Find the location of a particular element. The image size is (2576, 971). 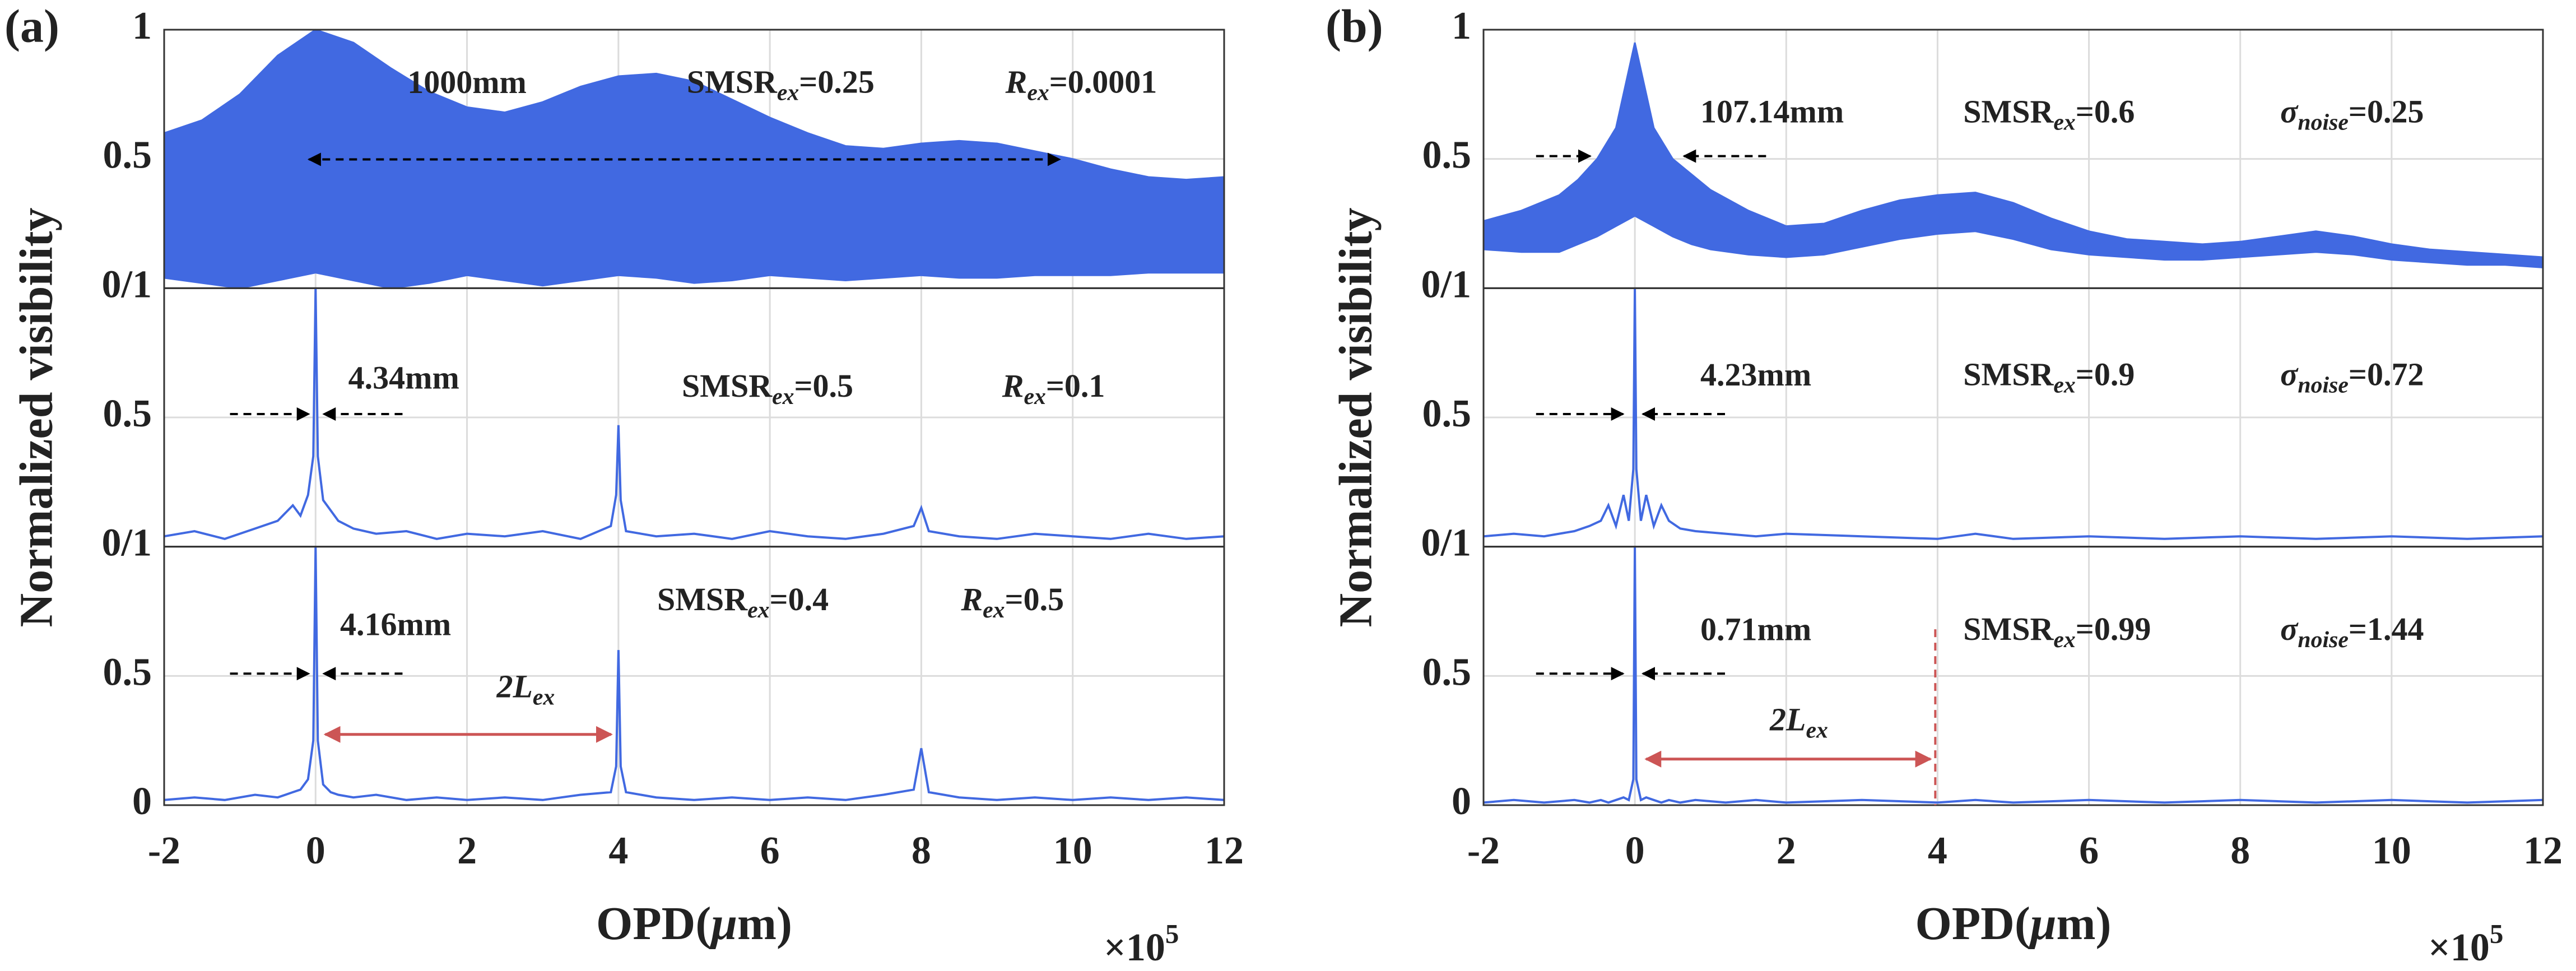

param-label-part: =0.72 is located at coordinates (2386, 374).